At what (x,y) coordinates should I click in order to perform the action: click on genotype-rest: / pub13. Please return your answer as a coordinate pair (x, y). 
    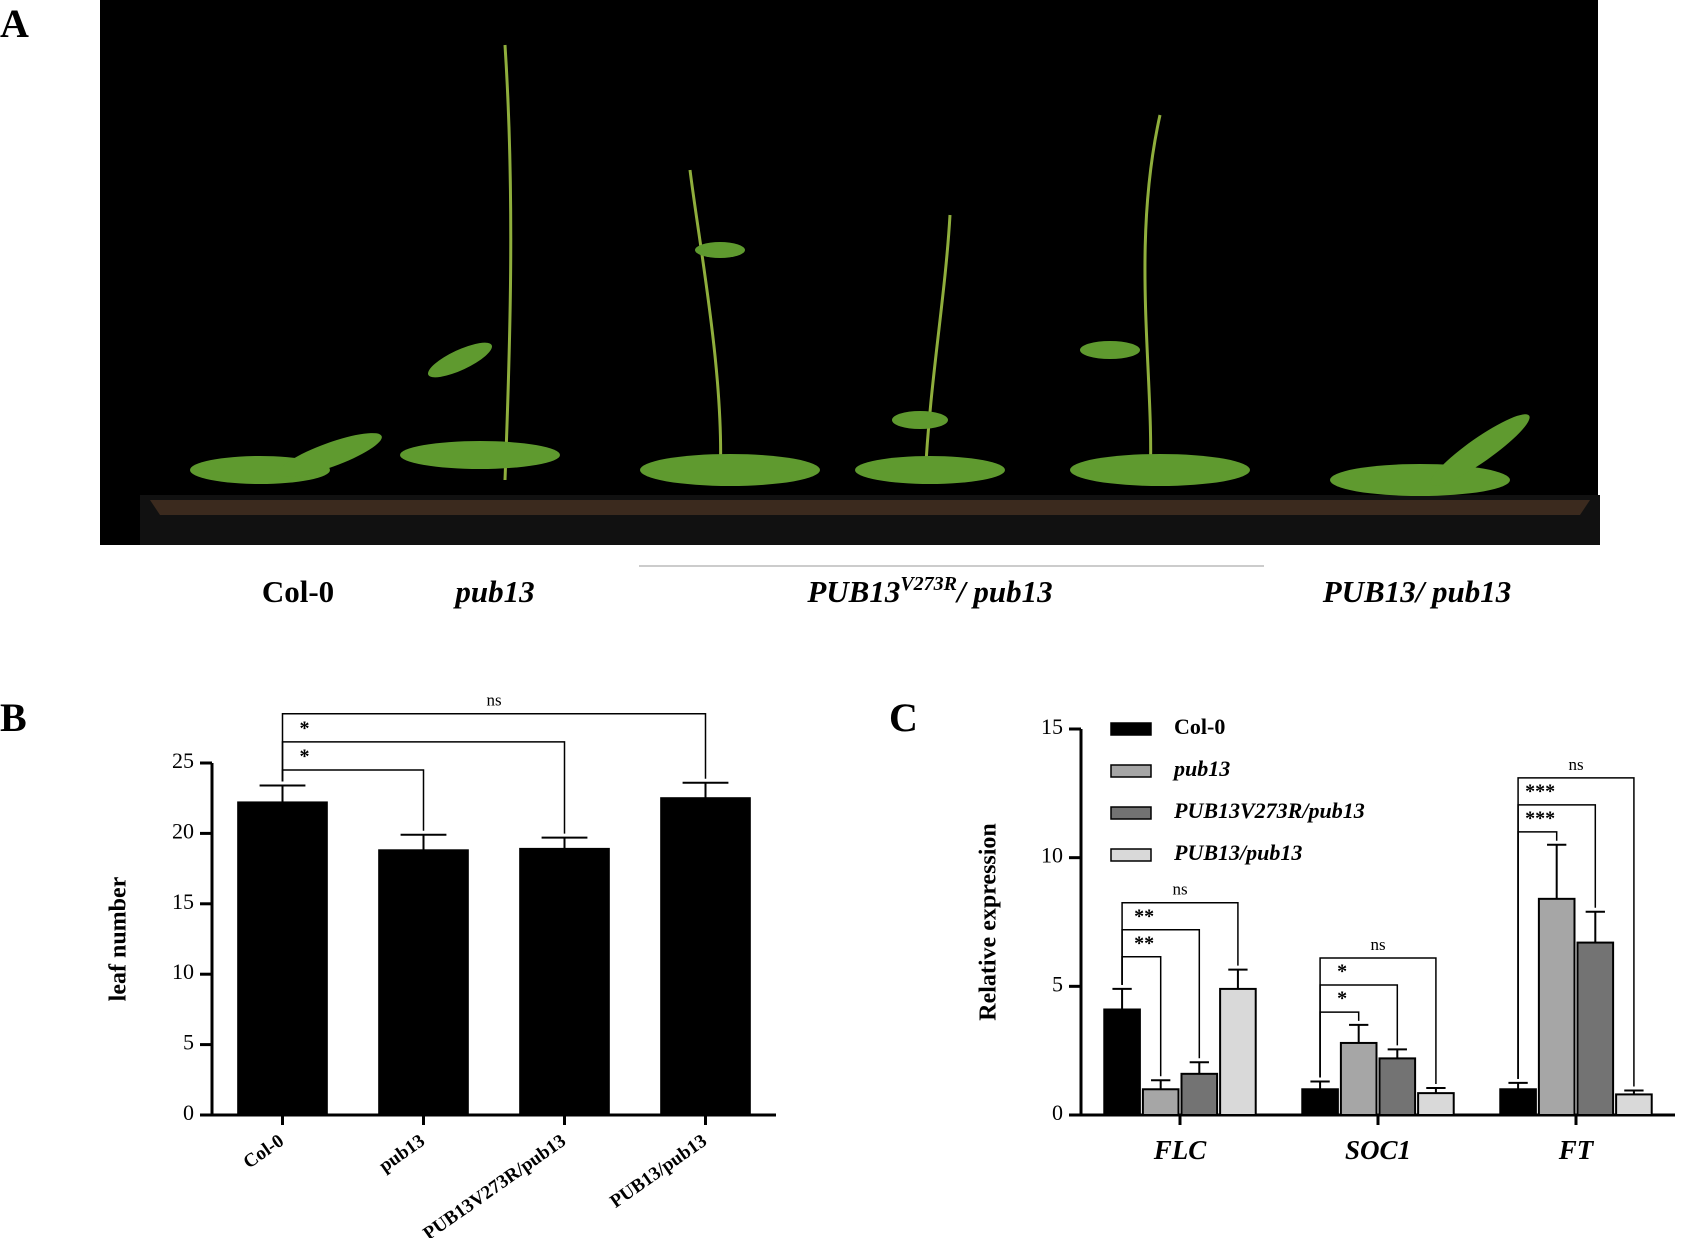
    Looking at the image, I should click on (1004, 591).